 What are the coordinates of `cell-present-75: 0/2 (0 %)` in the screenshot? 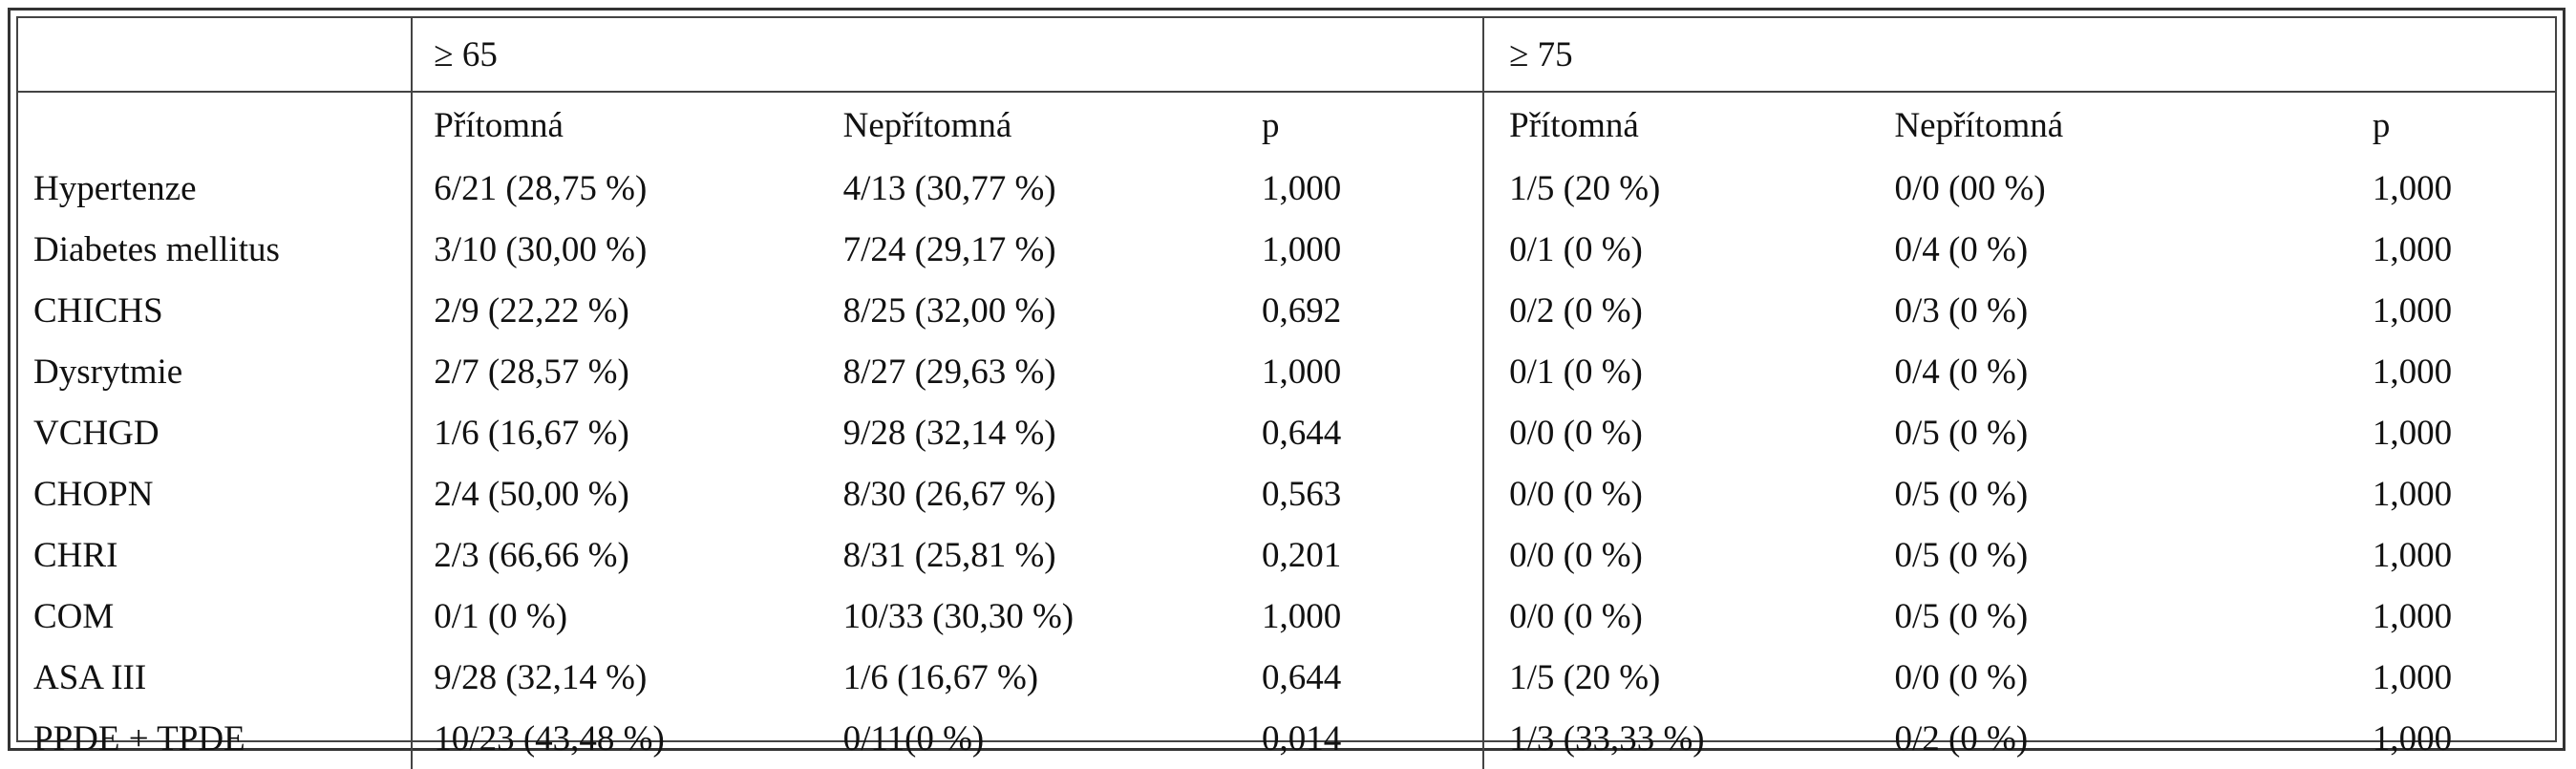 It's located at (1576, 311).